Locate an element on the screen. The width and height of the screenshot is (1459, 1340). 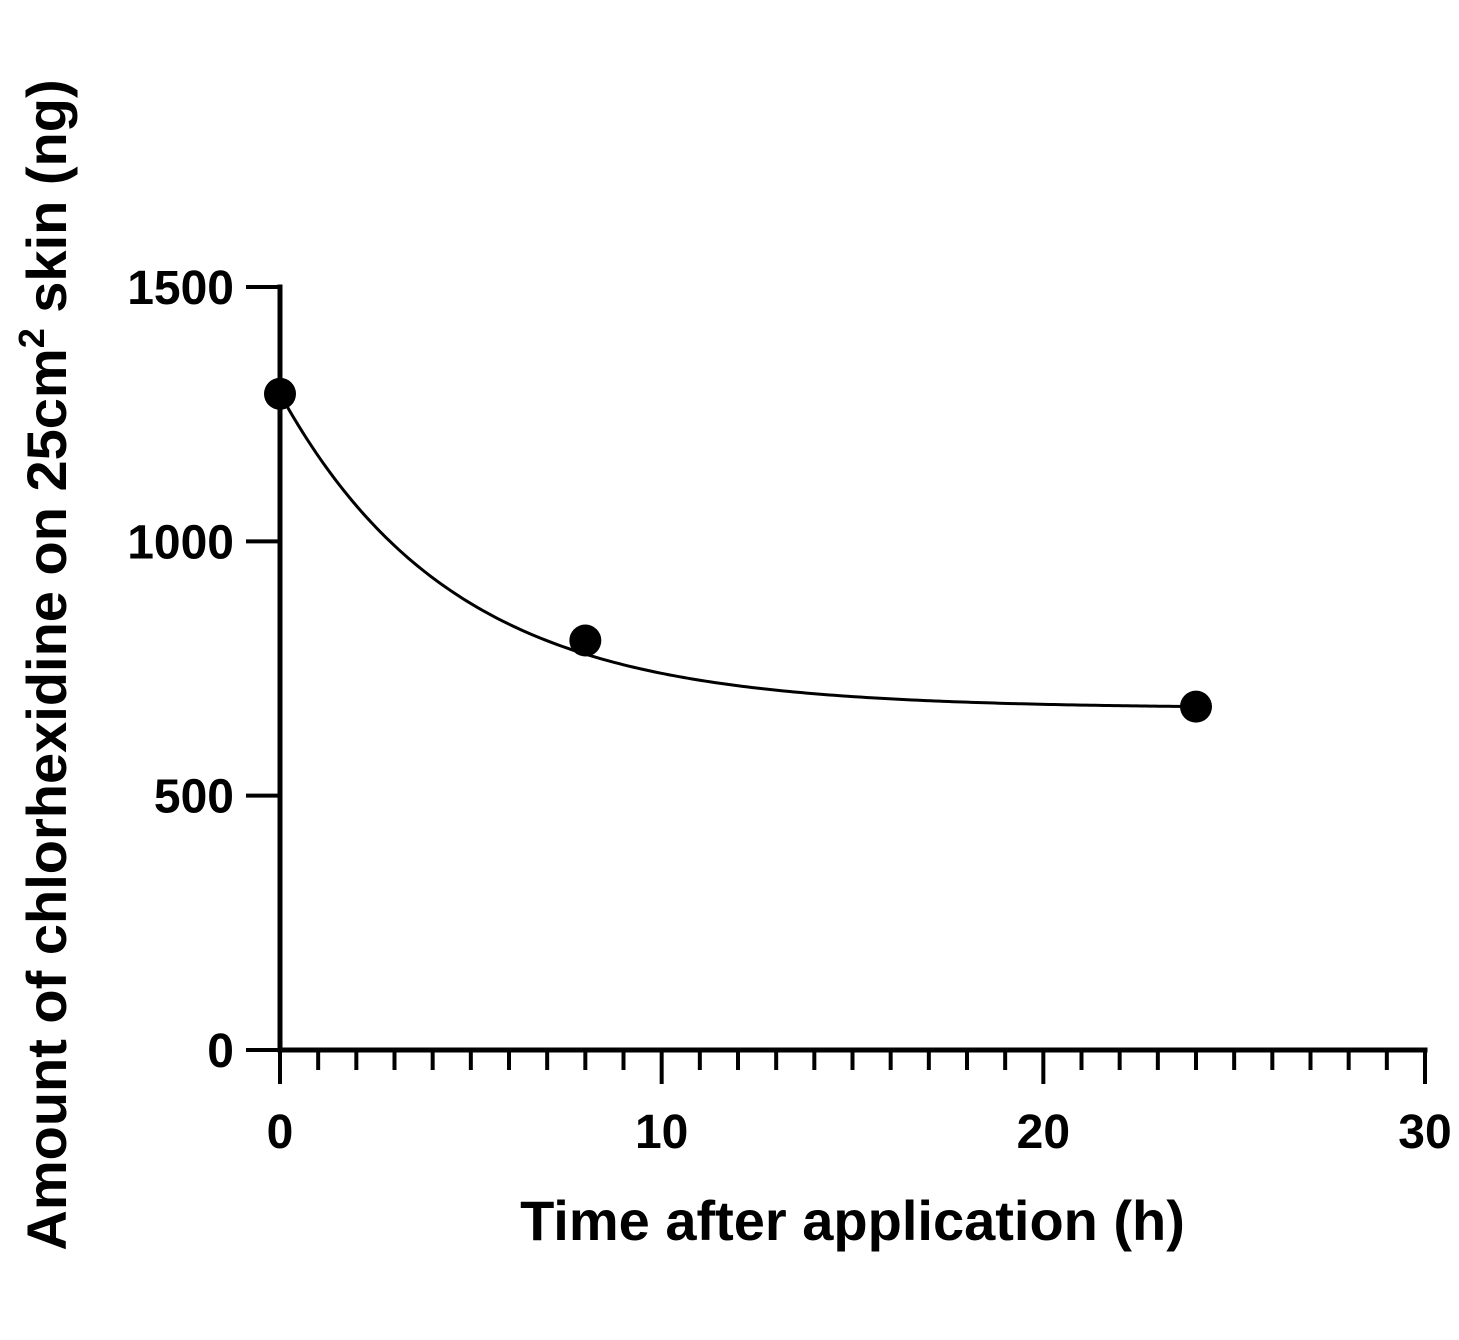
y-tick-label: 1000 is located at coordinates (180, 542).